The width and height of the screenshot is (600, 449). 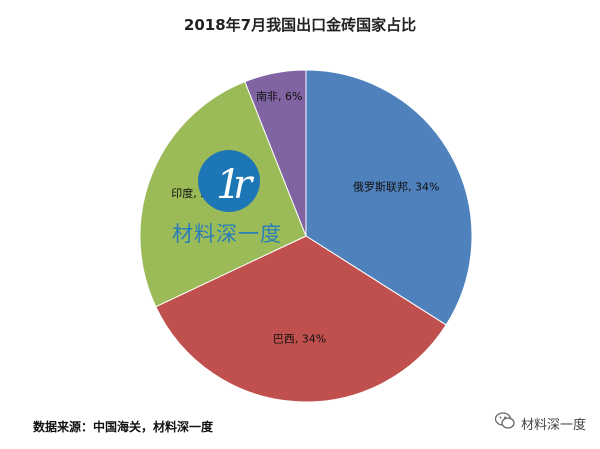 I want to click on svg-text: r, so click(x=244, y=185).